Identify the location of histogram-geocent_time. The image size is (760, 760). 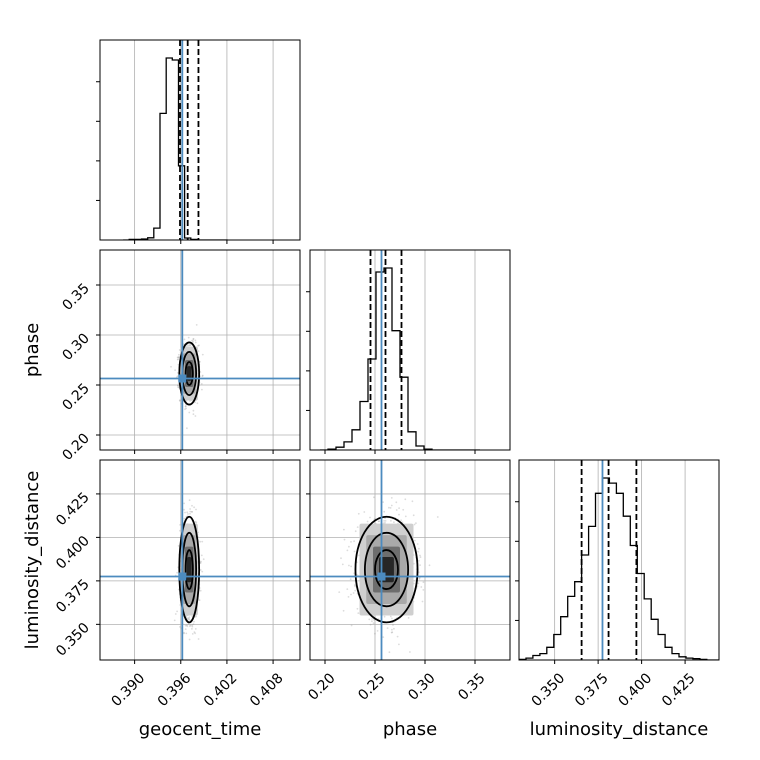
(175, 148).